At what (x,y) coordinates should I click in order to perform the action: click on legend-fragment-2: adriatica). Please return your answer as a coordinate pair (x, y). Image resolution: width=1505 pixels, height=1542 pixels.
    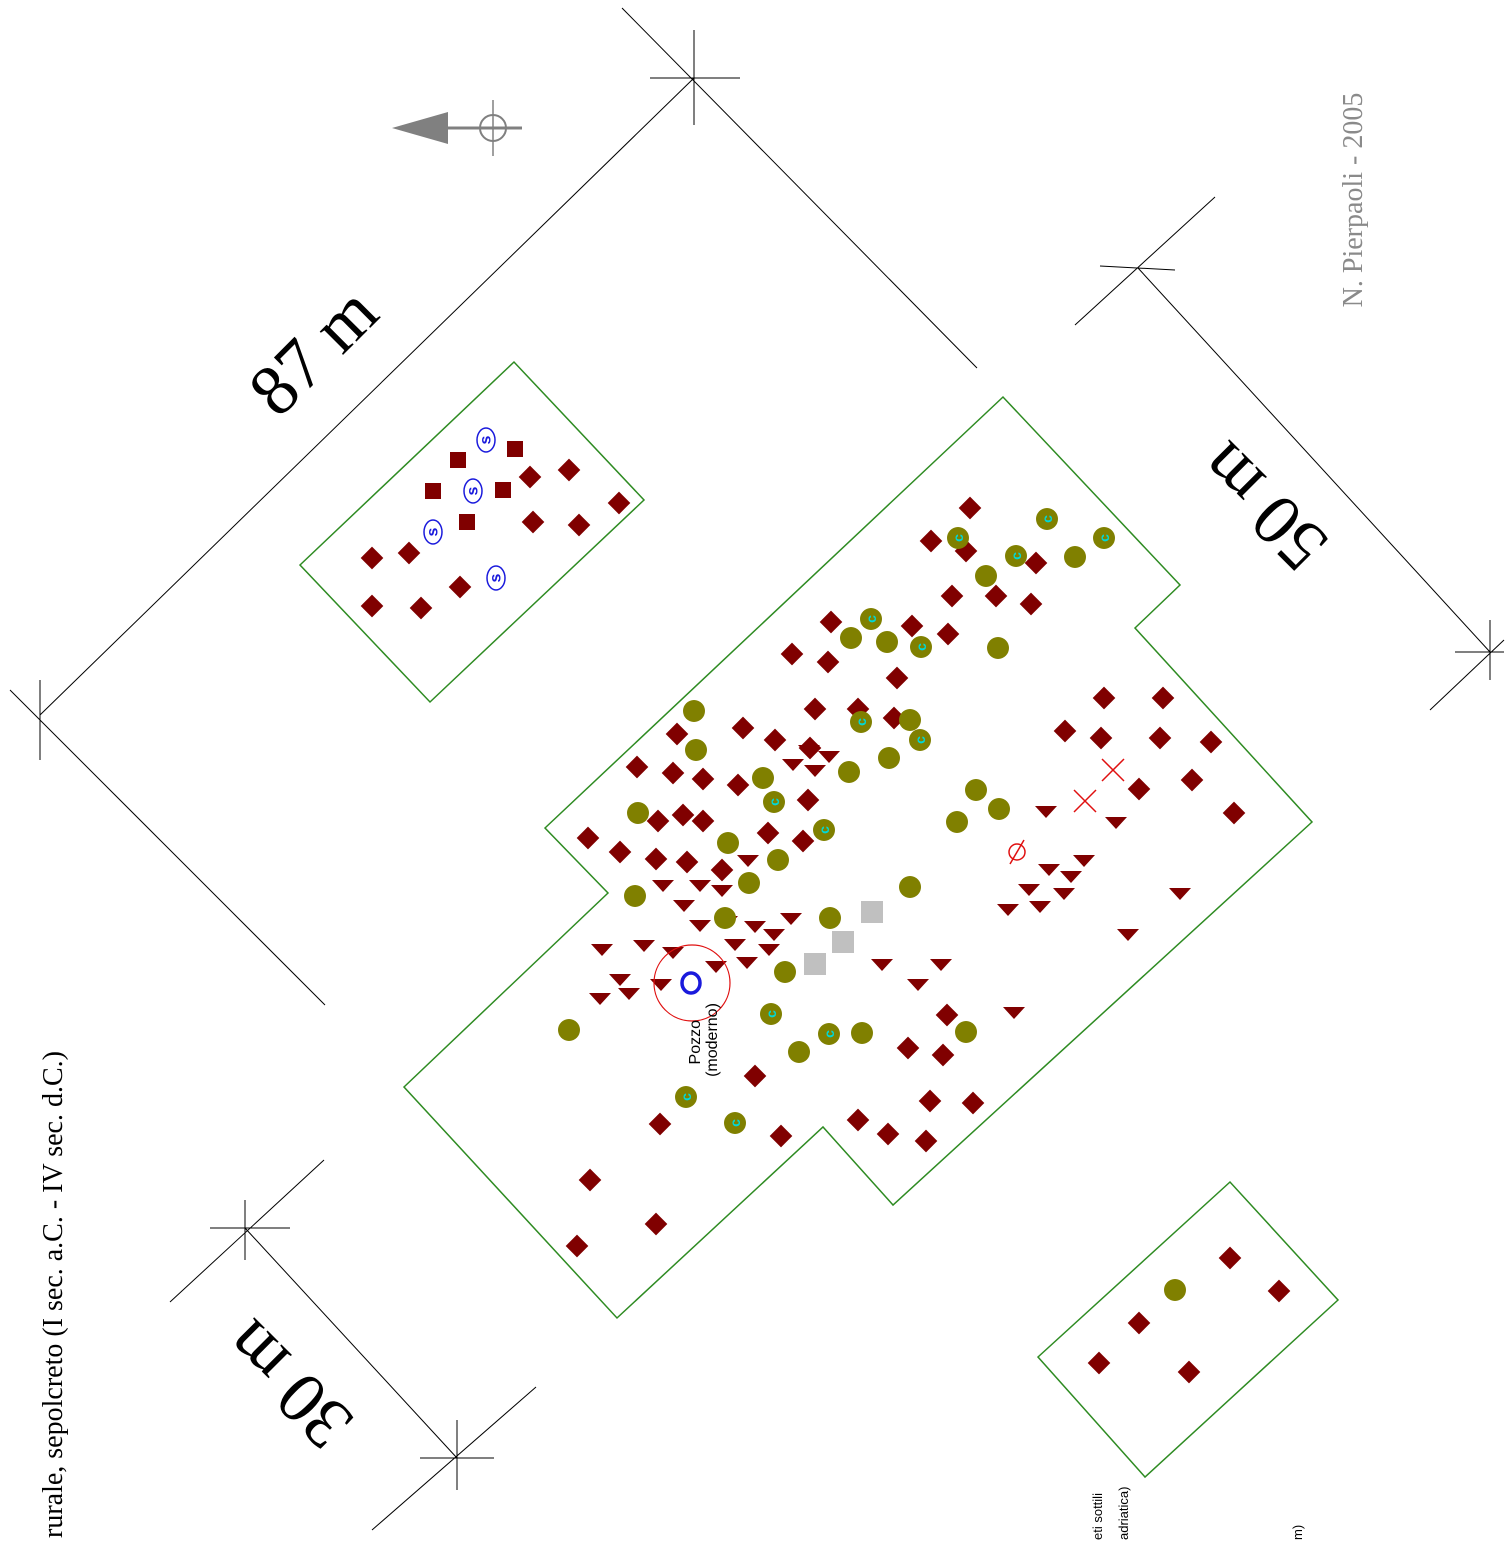
    Looking at the image, I should click on (1123, 1513).